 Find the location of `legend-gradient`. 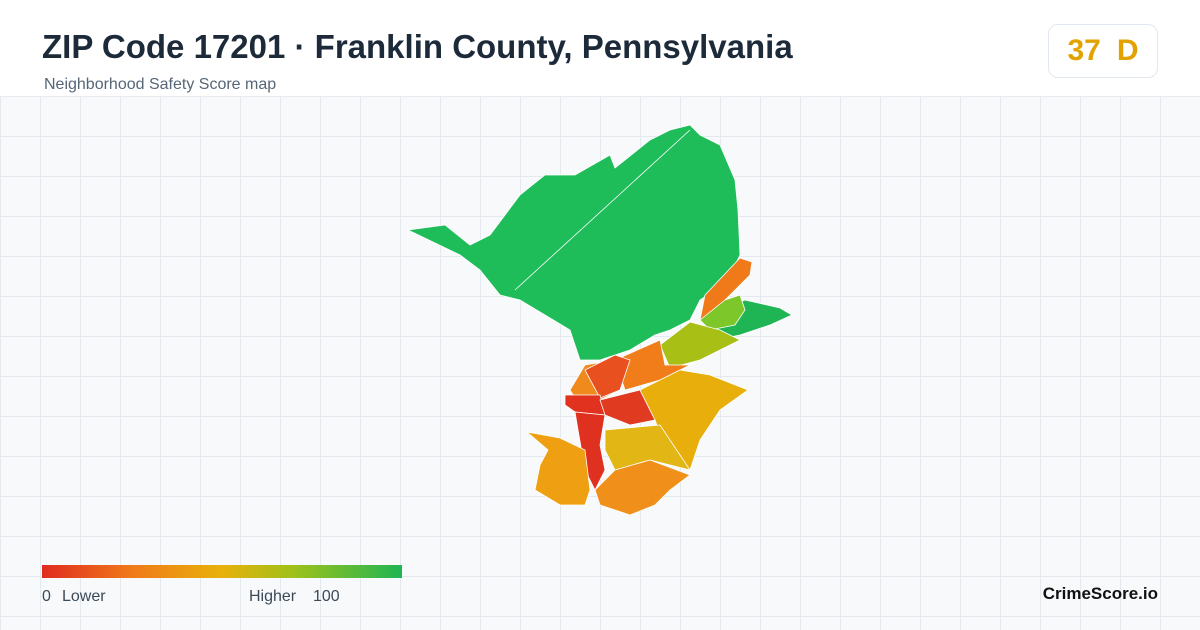

legend-gradient is located at coordinates (222, 571).